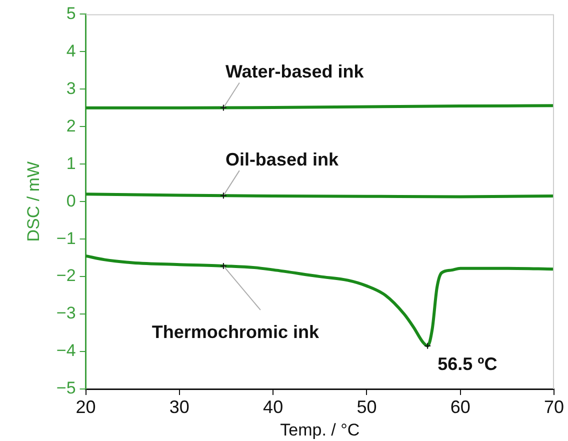 The image size is (568, 441). What do you see at coordinates (33, 201) in the screenshot?
I see `y-axis-title: DSC / mW` at bounding box center [33, 201].